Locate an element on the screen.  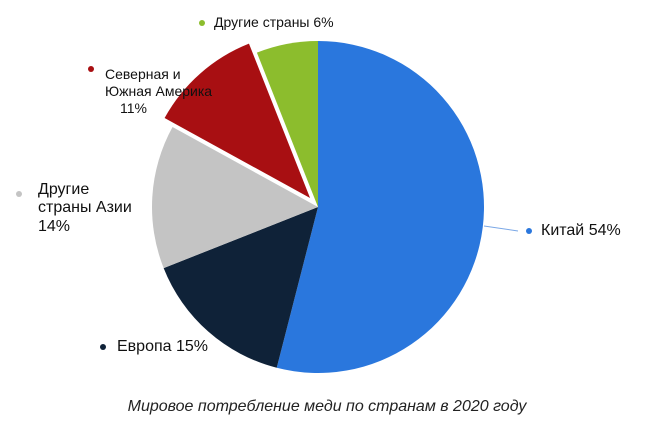
slice-label-line: страны Азии is located at coordinates (85, 208).